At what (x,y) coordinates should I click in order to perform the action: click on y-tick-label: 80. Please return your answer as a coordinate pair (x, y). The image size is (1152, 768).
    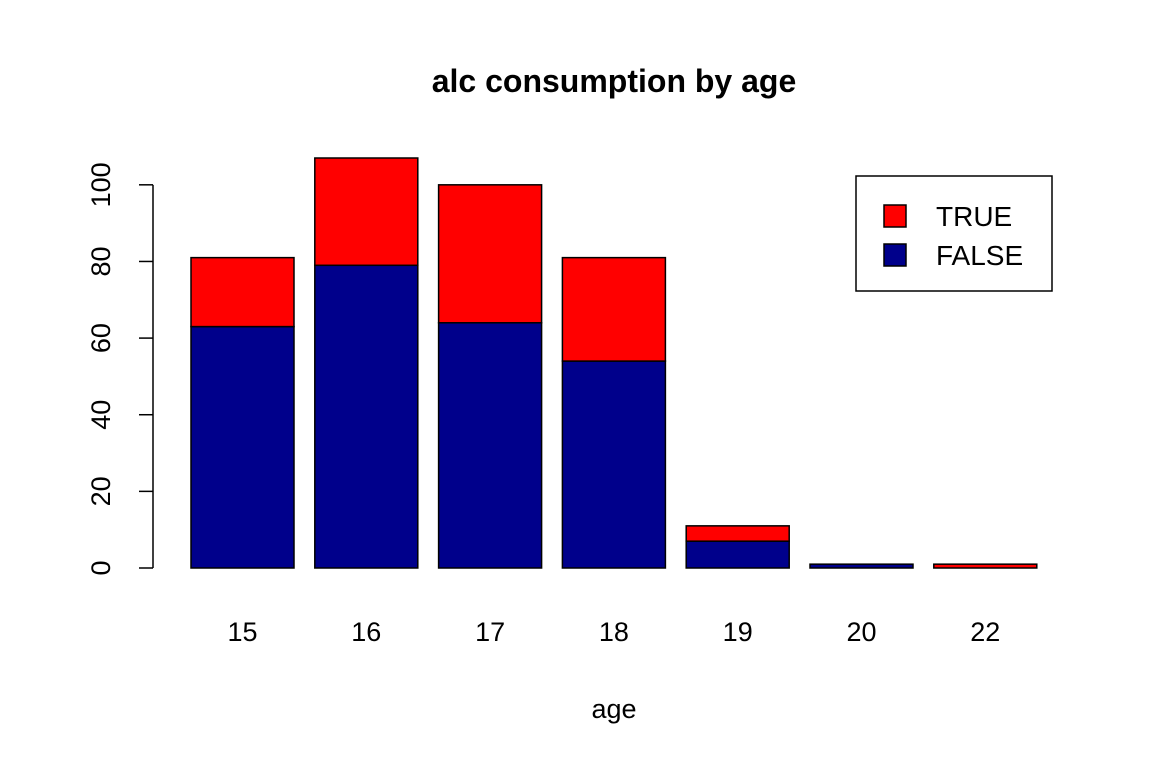
    Looking at the image, I should click on (101, 261).